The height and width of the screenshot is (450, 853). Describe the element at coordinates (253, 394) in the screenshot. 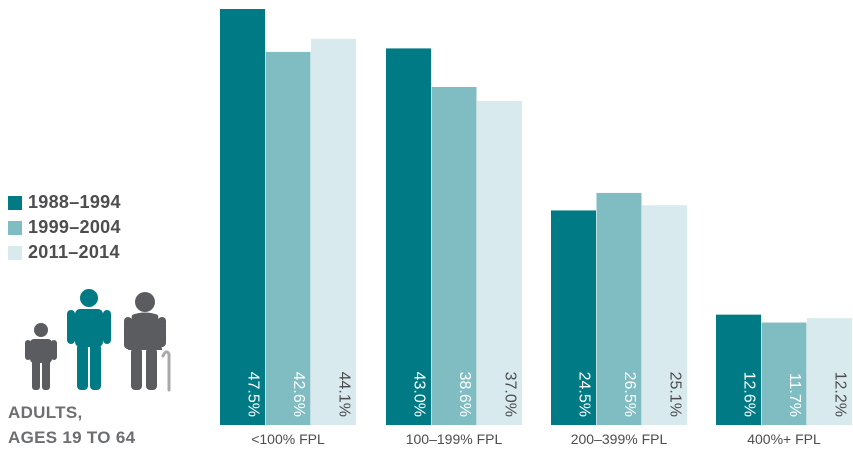

I see `bar-value-label: 47.5%` at that location.